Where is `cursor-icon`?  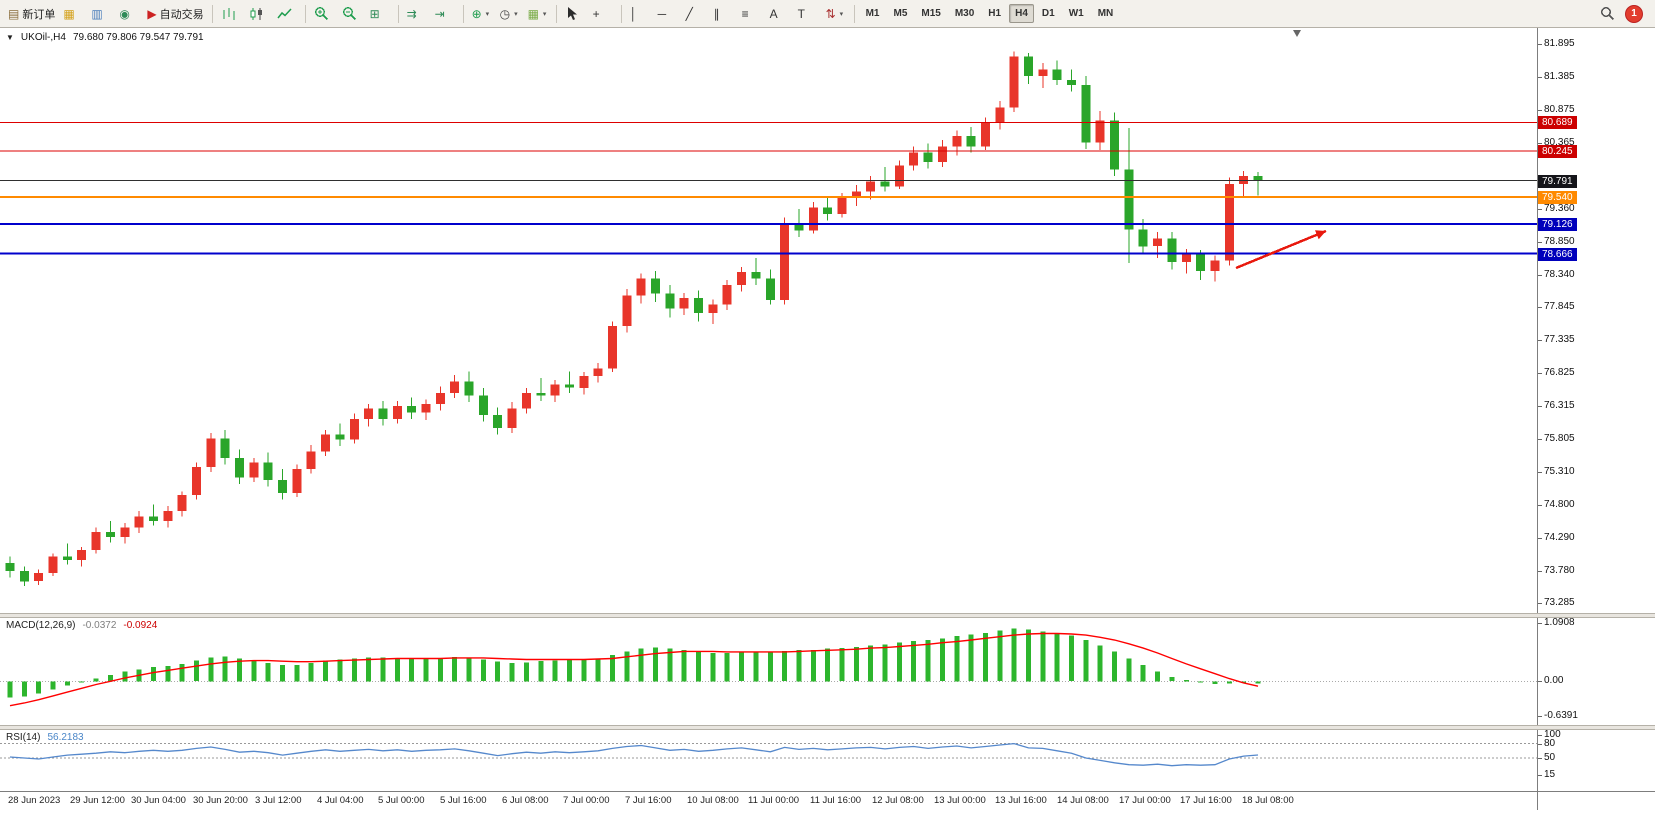 cursor-icon is located at coordinates (572, 13).